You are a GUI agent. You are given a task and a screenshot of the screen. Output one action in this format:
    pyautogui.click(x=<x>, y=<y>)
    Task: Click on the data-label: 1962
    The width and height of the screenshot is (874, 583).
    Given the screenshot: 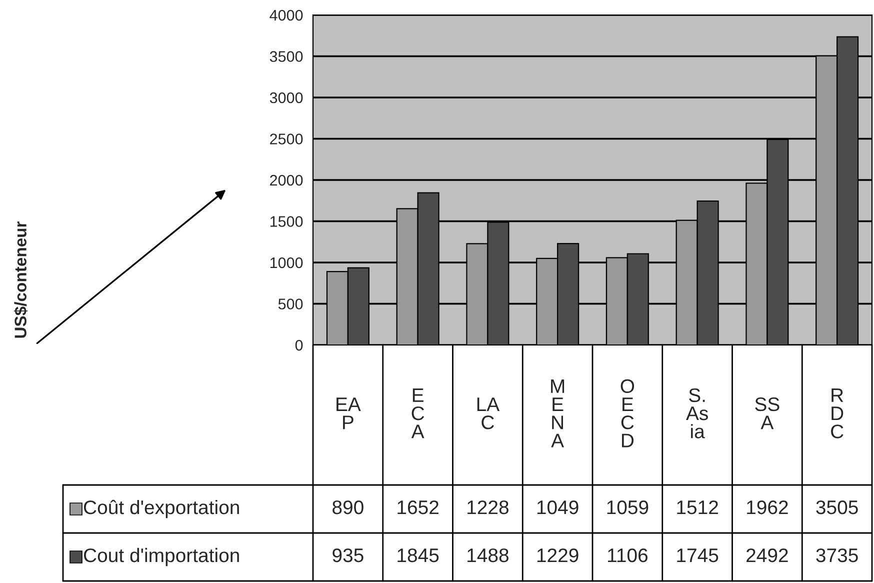 What is the action you would take?
    pyautogui.click(x=767, y=507)
    